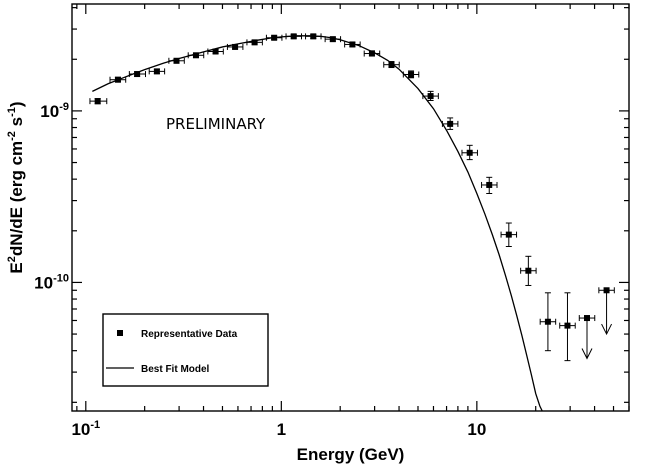  Describe the element at coordinates (51, 197) in the screenshot. I see `y-axis-tick-labels: 10-9 10-10` at that location.